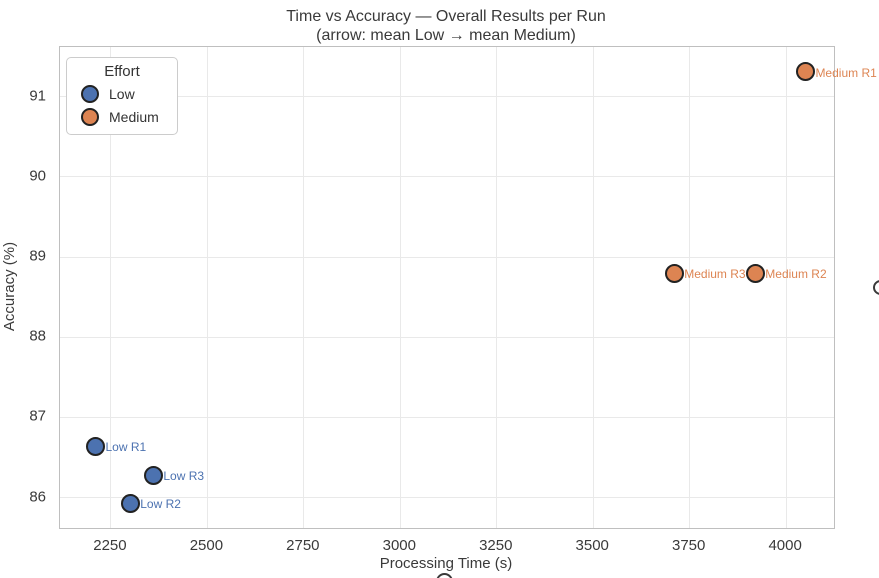 This screenshot has width=879, height=578. What do you see at coordinates (9, 286) in the screenshot?
I see `y-axis-label: Accuracy (%)` at bounding box center [9, 286].